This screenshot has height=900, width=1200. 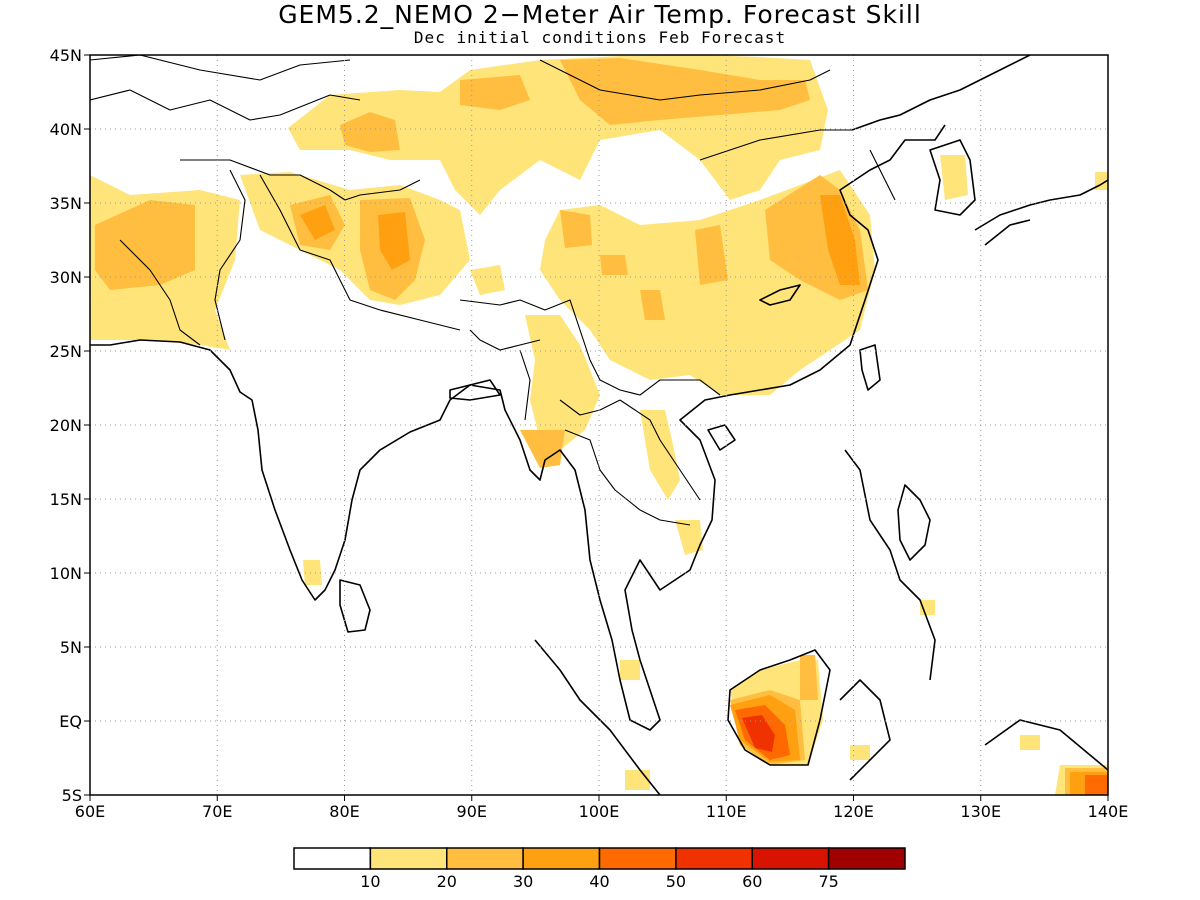 I want to click on colorbar-label: 60, so click(x=752, y=881).